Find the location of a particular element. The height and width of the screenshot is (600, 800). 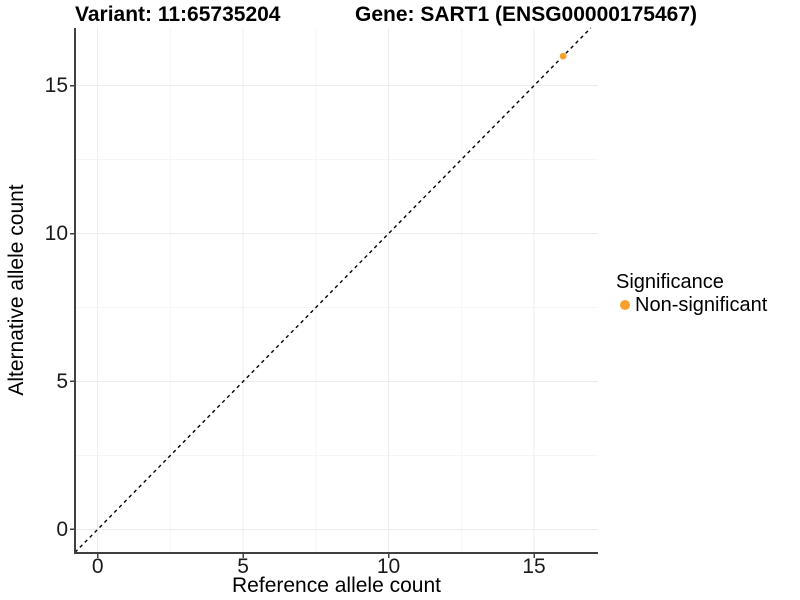

x-tick-label: 0 is located at coordinates (97, 566).